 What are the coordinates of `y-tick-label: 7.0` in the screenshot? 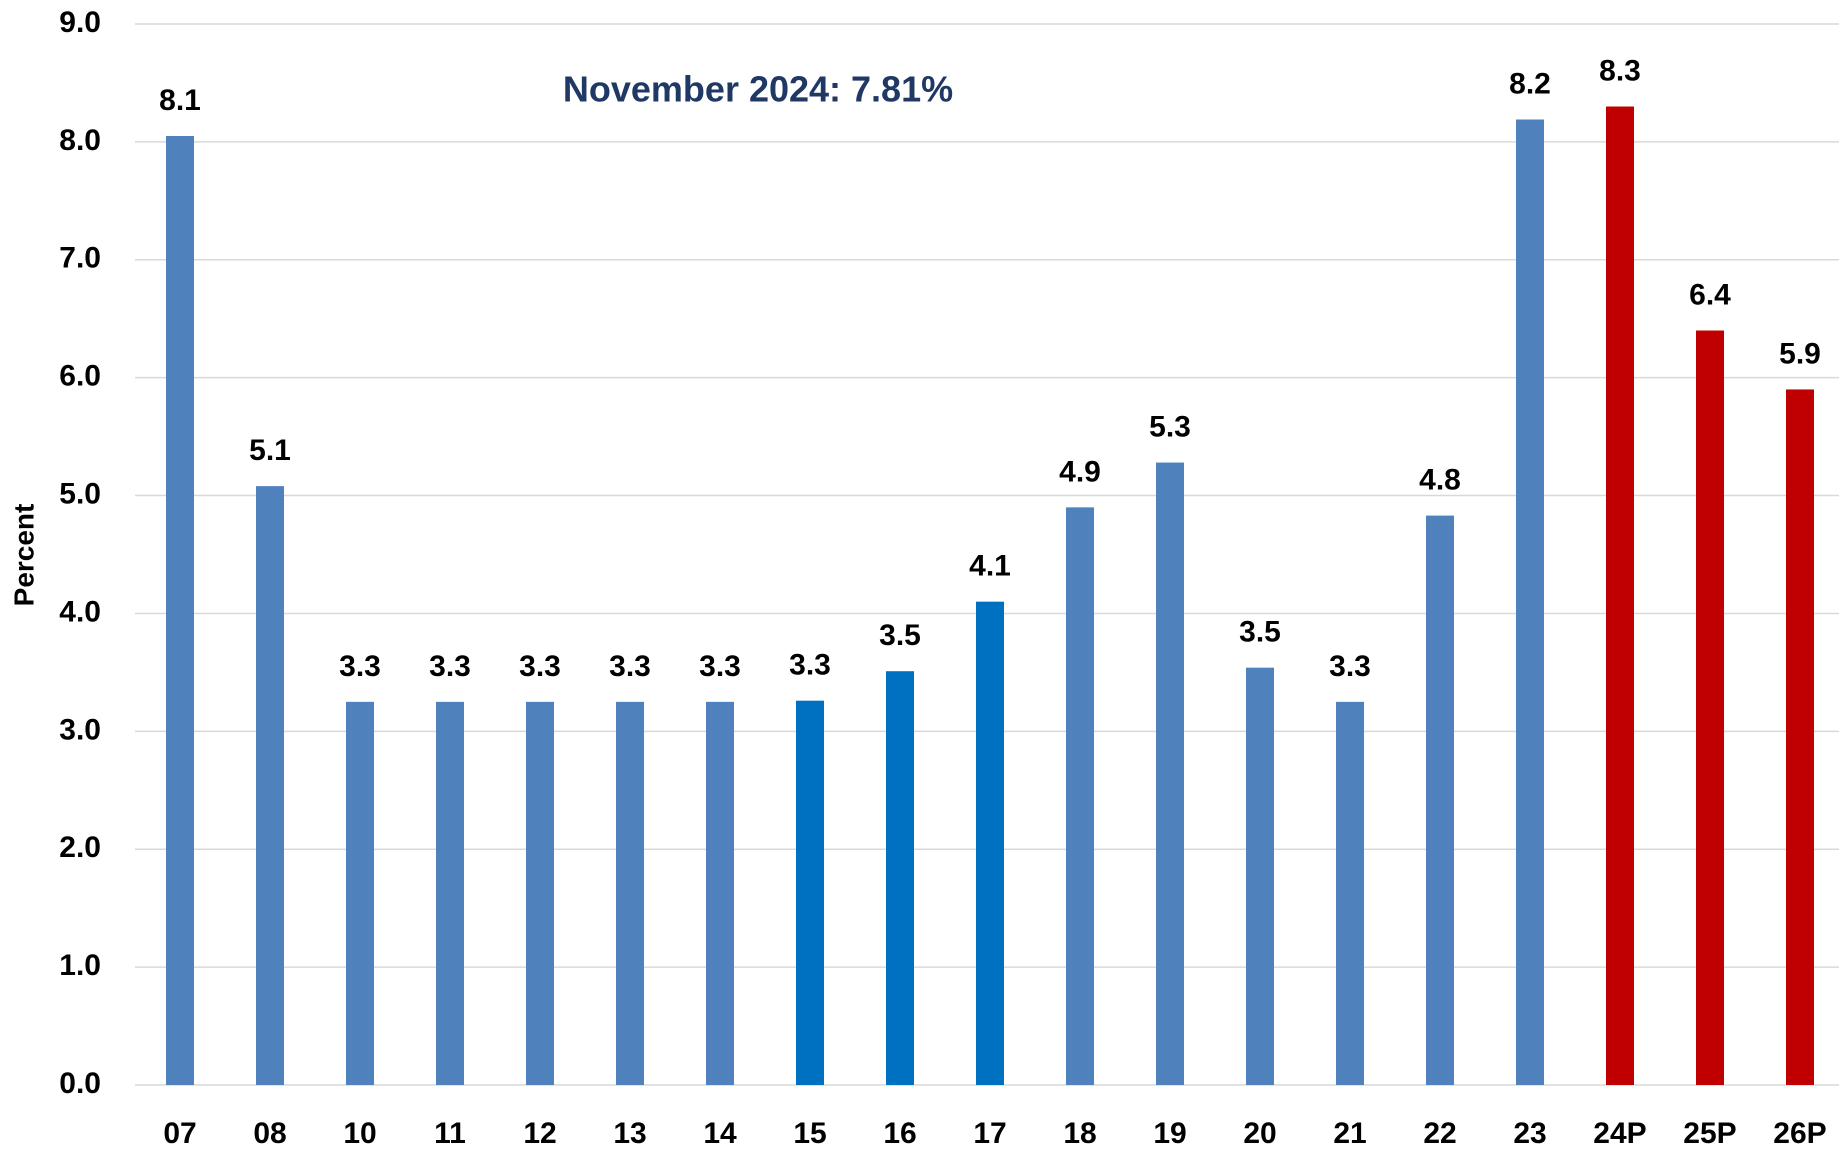 It's located at (80, 258).